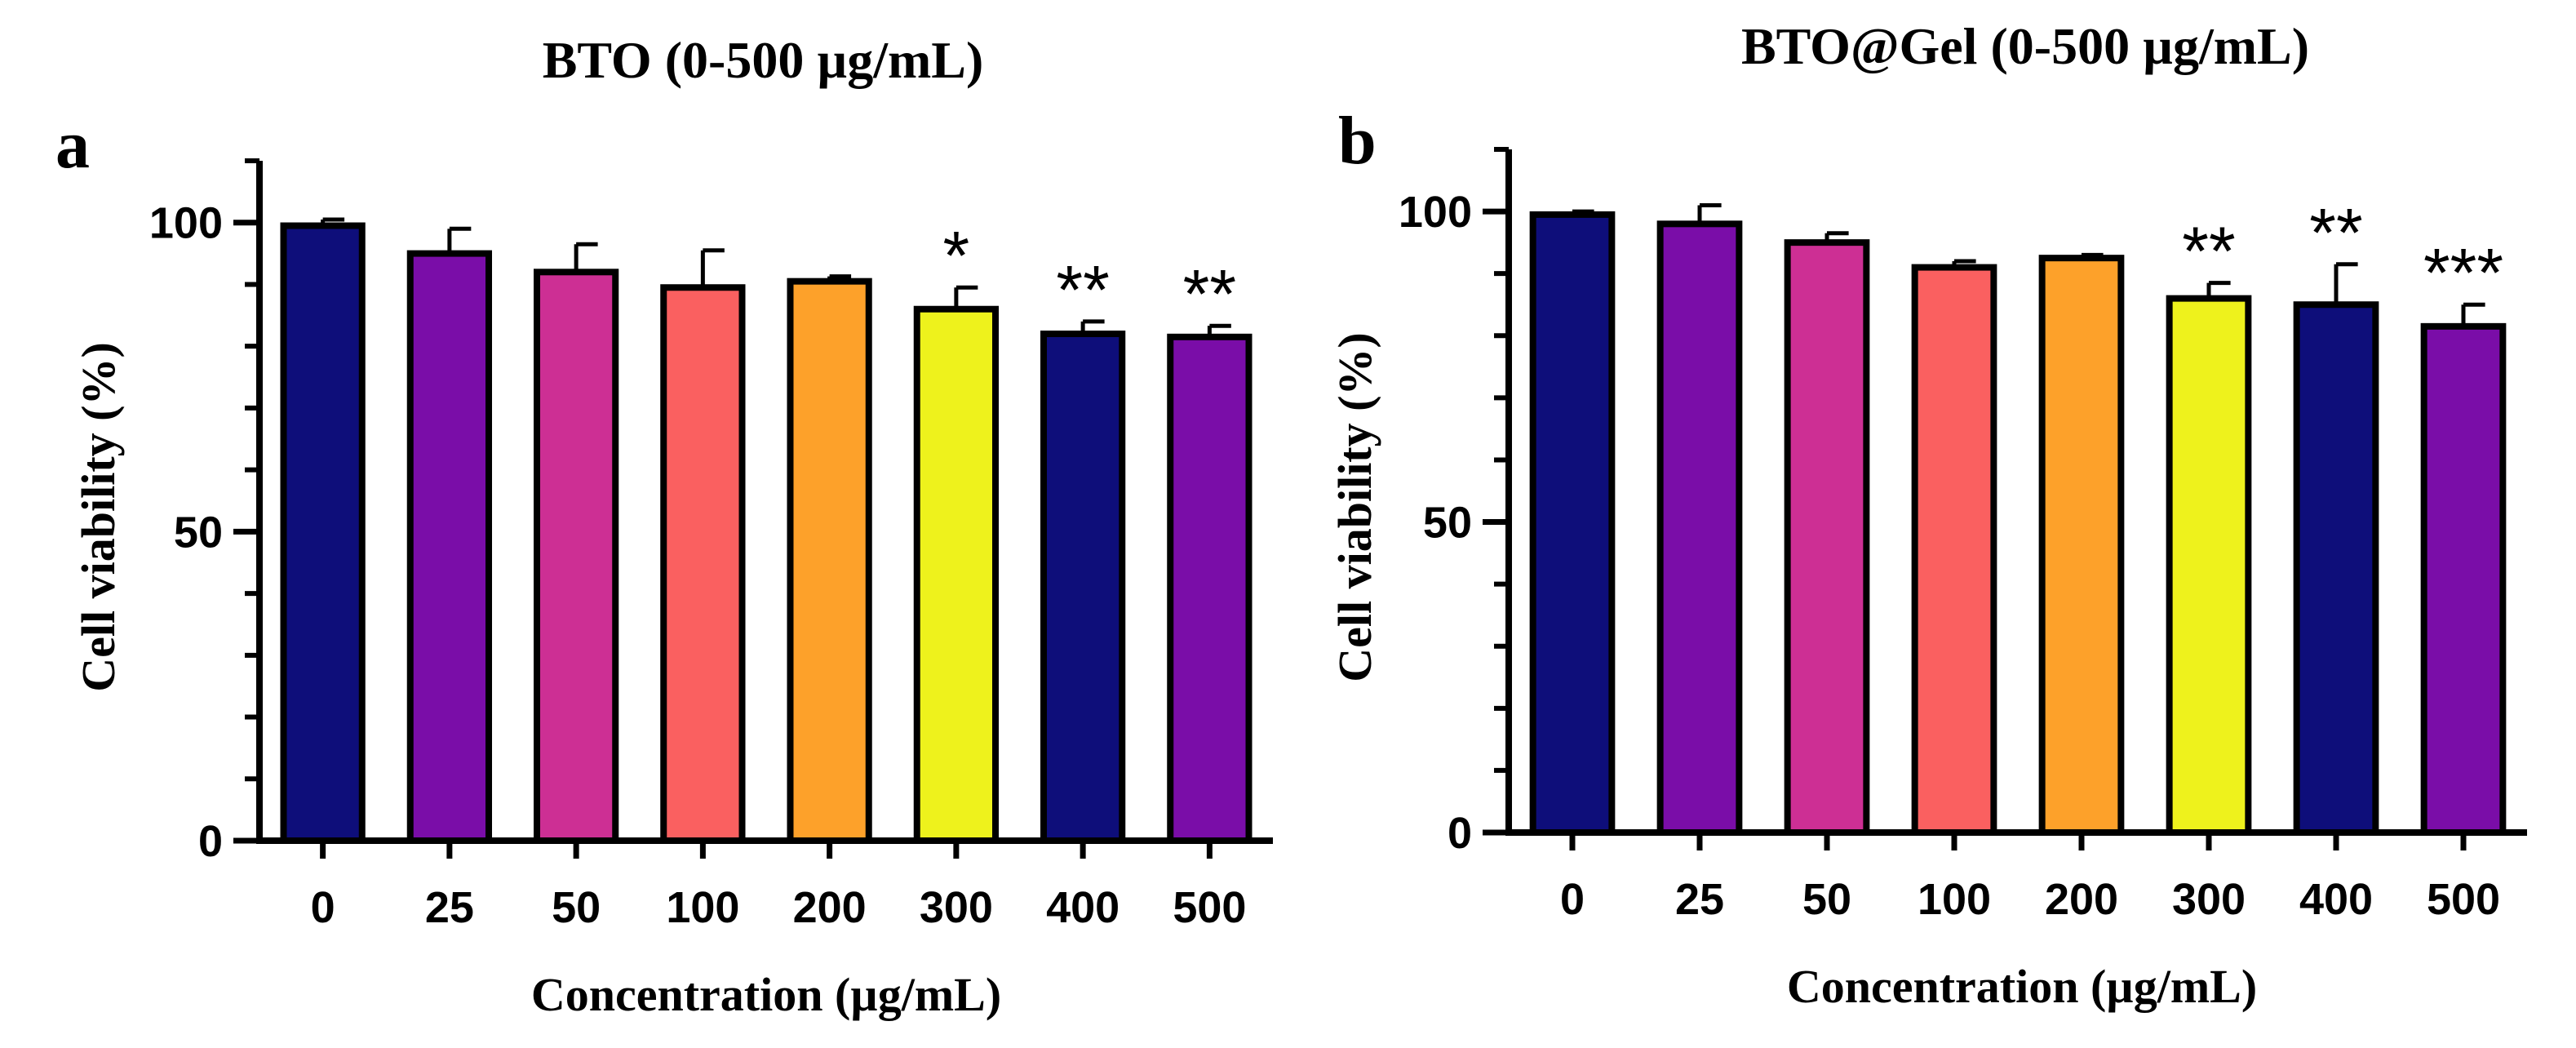  Describe the element at coordinates (2463, 272) in the screenshot. I see `significance-label: ***` at that location.